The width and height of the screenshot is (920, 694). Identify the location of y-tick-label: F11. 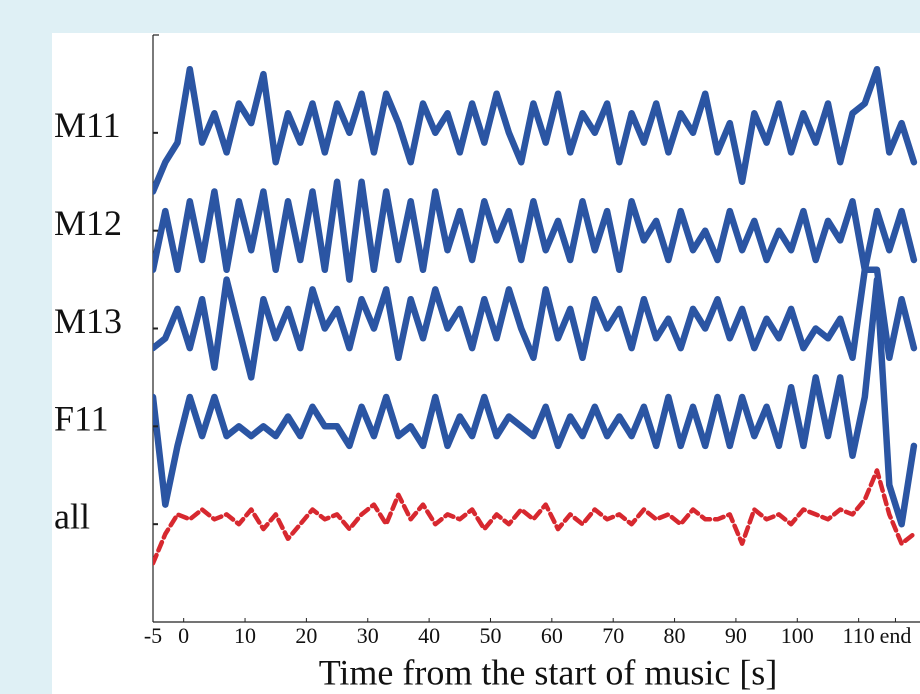
(81, 419).